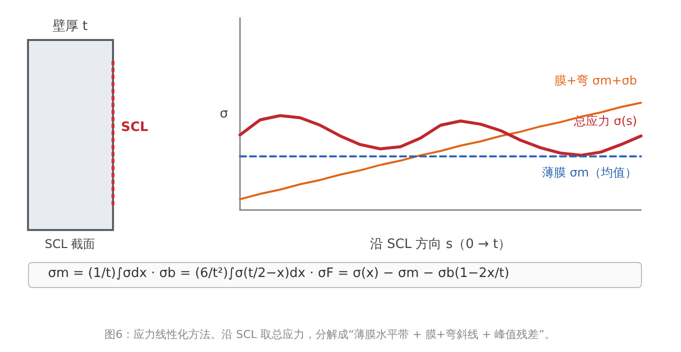 This screenshot has height=352, width=681. I want to click on text: 壁厚 t, so click(70, 26).